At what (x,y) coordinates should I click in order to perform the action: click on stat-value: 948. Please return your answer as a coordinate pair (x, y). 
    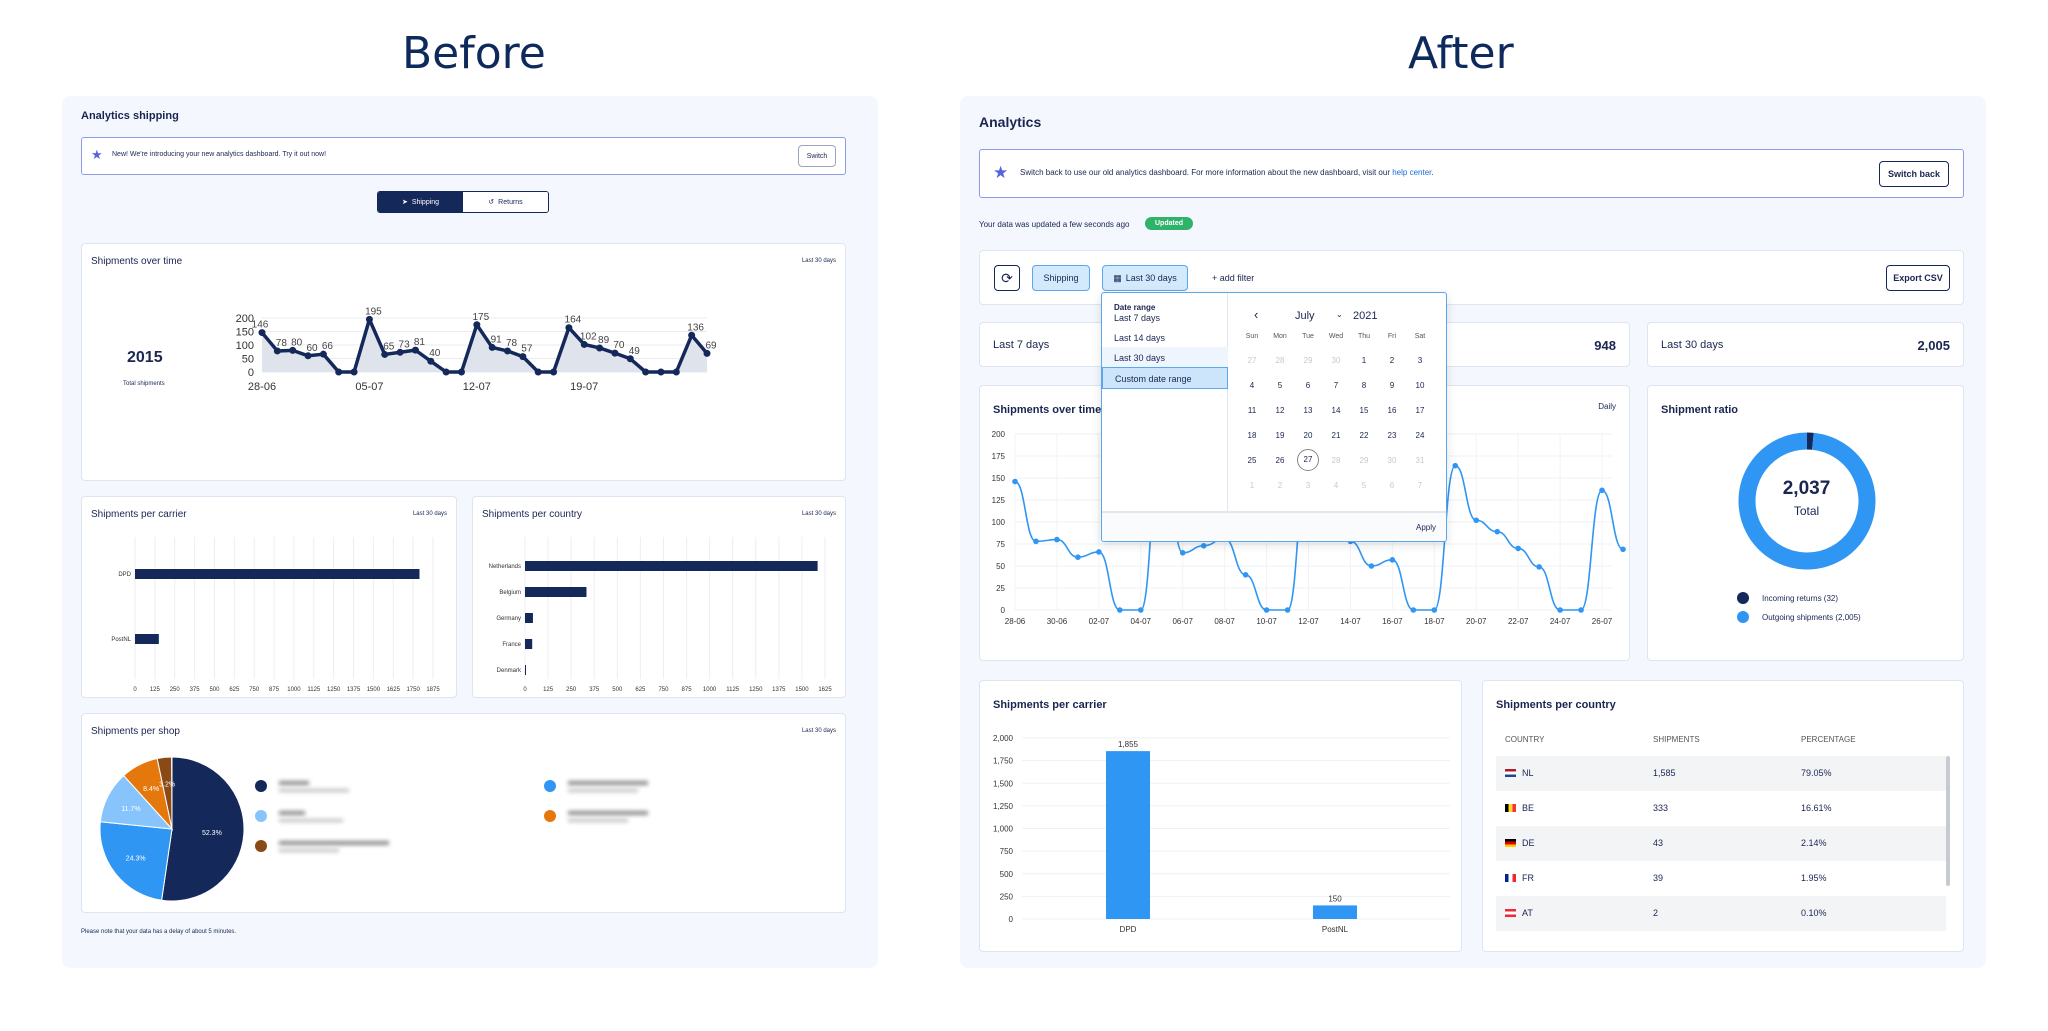
    Looking at the image, I should click on (1605, 345).